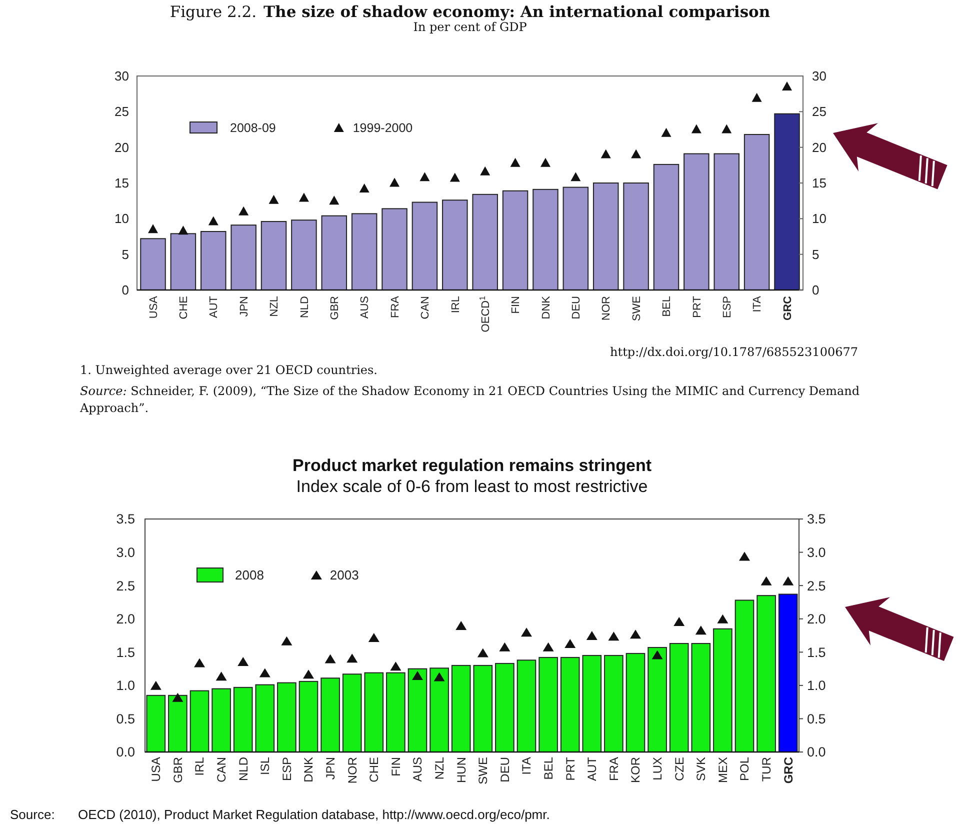 Image resolution: width=960 pixels, height=830 pixels. I want to click on x-tick-label: DNK, so click(309, 769).